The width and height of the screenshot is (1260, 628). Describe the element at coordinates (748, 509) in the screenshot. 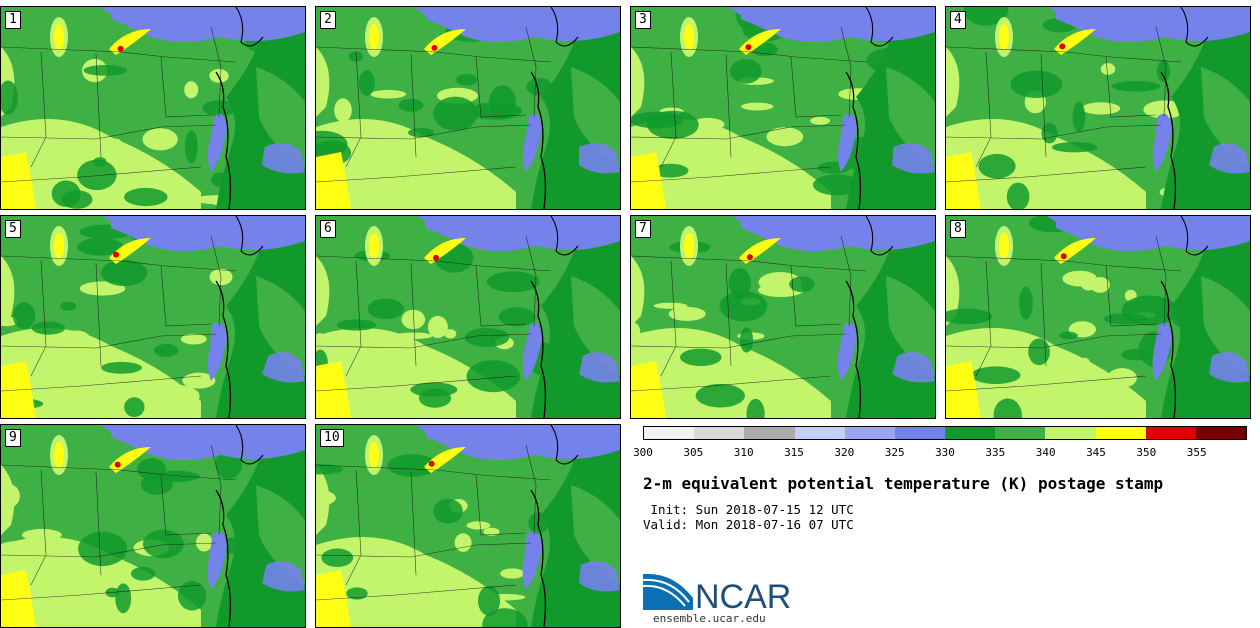

I see `init-time: Init: Sun 2018-07-15 12 UTC` at that location.